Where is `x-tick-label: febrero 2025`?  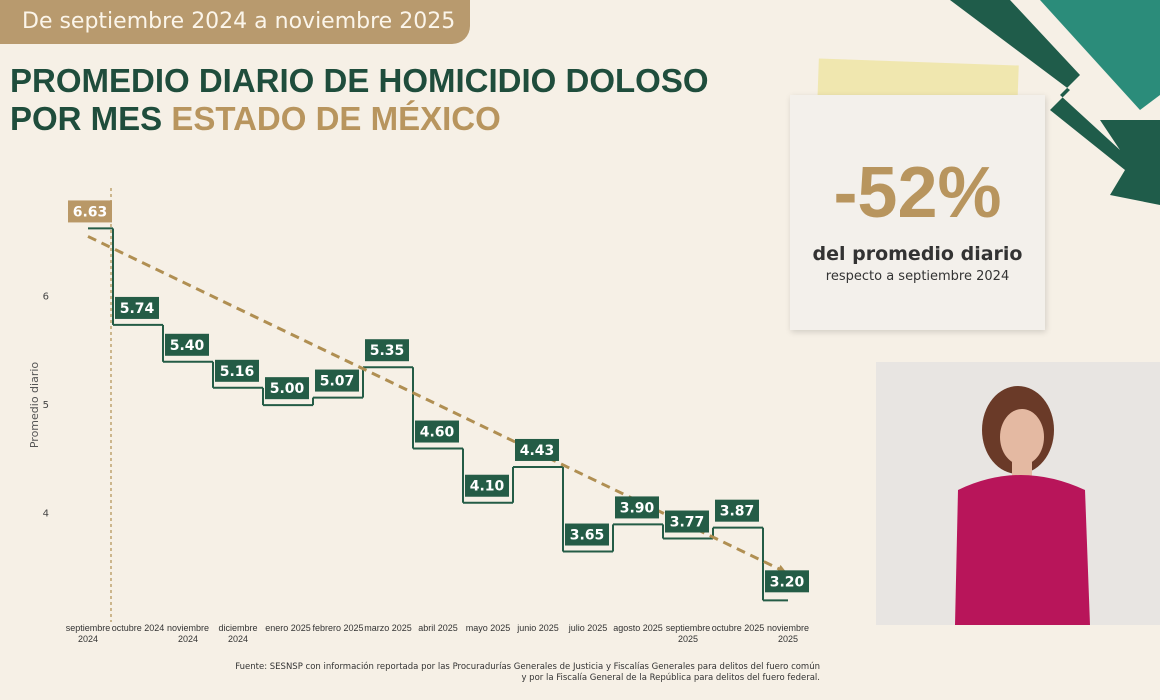 x-tick-label: febrero 2025 is located at coordinates (338, 628).